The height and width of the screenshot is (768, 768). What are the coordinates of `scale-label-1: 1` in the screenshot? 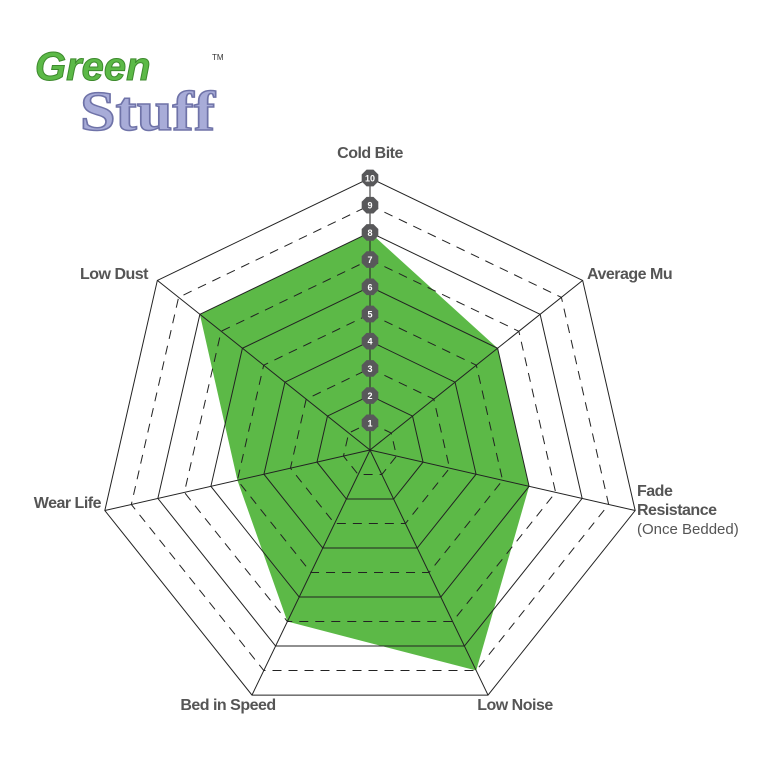 It's located at (369, 423).